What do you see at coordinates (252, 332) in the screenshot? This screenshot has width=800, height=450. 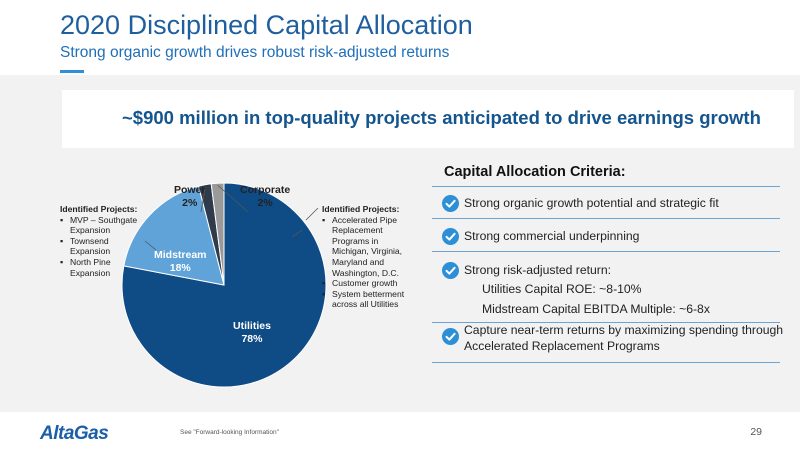 I see `pie-label-utilities: Utilities 78%` at bounding box center [252, 332].